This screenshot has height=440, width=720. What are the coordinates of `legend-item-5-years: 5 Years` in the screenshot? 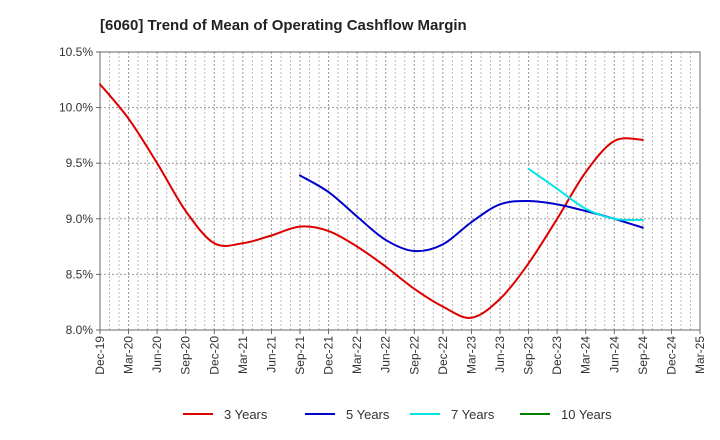 It's located at (347, 414).